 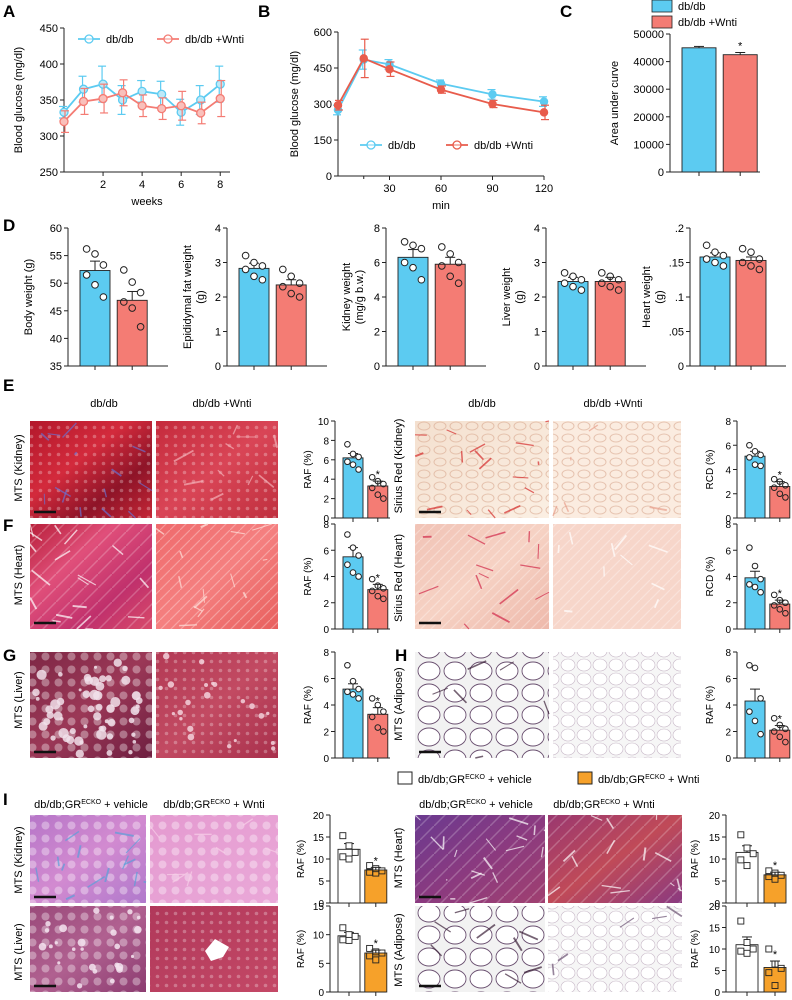 What do you see at coordinates (323, 69) in the screenshot?
I see `y-tick-label: 450` at bounding box center [323, 69].